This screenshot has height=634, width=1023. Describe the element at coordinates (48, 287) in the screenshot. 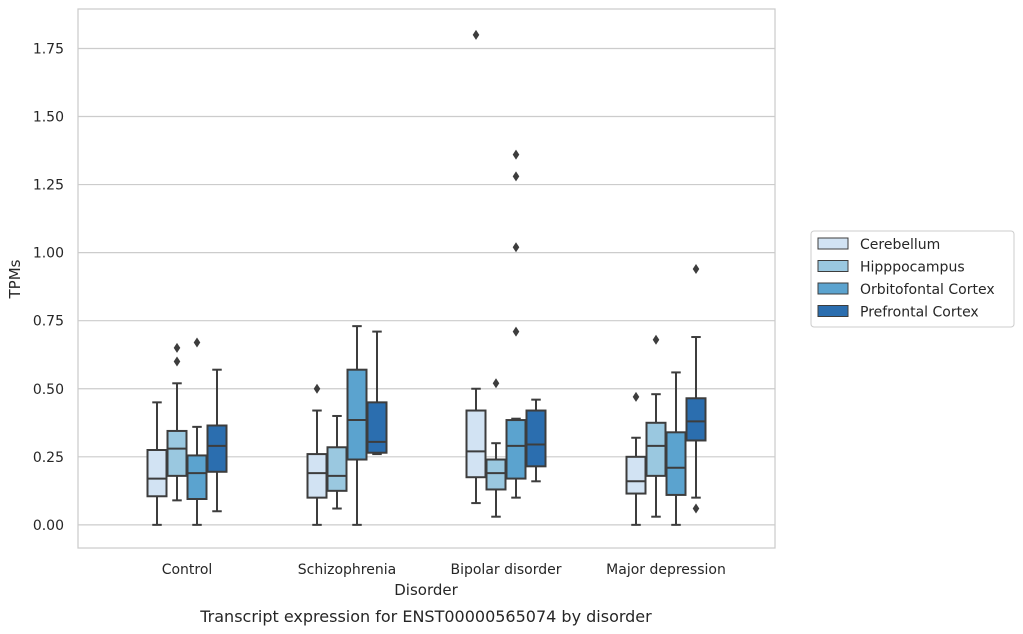

I see `y-tick-labels: 0.00 0.25 0.50 0.75 1.00 1.25 1.50 1.75` at that location.